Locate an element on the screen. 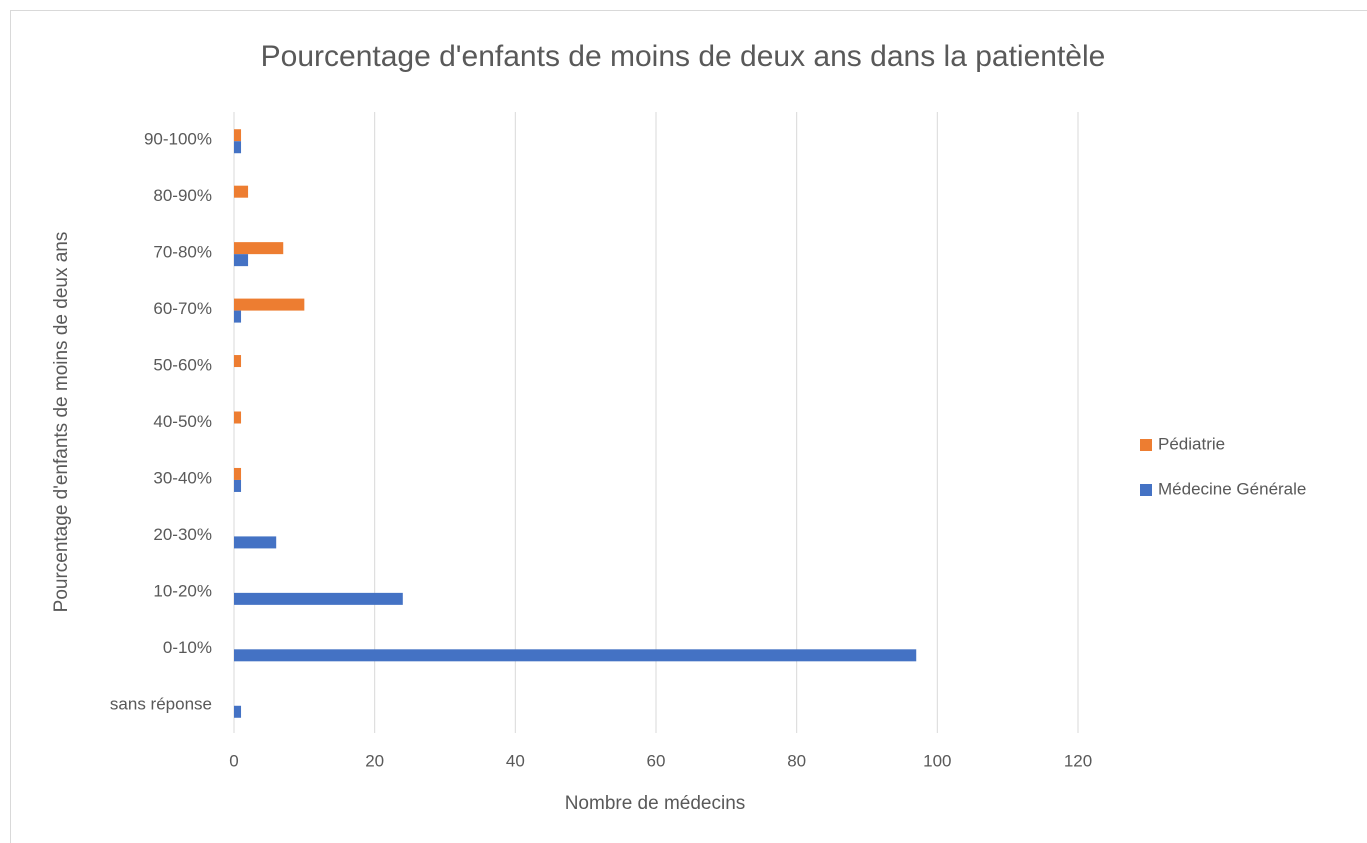 The width and height of the screenshot is (1367, 843). y-tick-label: 50-60% is located at coordinates (182, 365).